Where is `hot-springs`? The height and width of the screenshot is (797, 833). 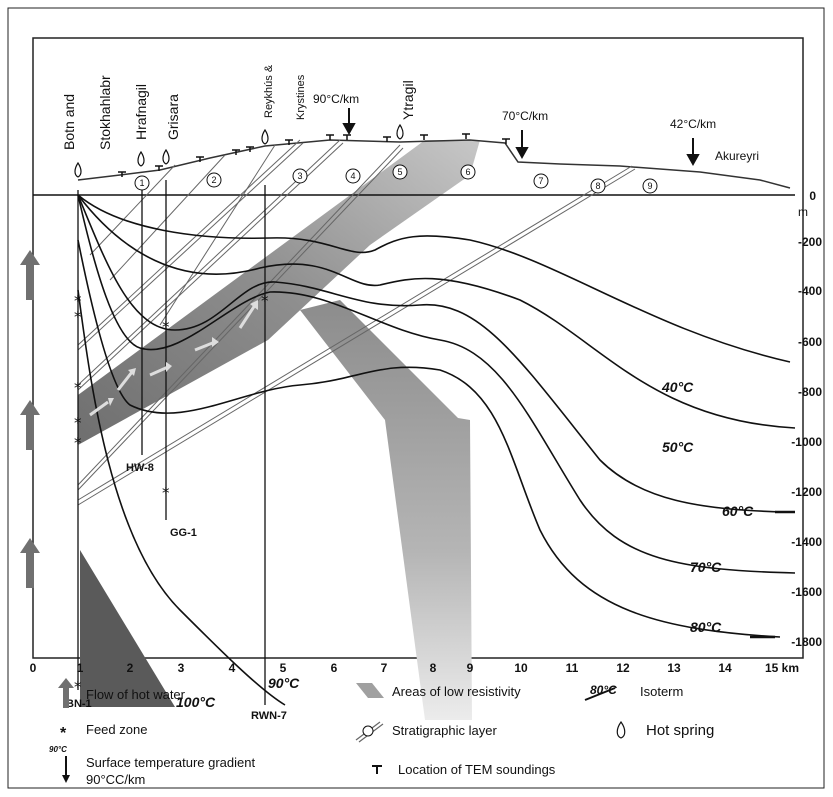
hot-springs is located at coordinates (239, 150).